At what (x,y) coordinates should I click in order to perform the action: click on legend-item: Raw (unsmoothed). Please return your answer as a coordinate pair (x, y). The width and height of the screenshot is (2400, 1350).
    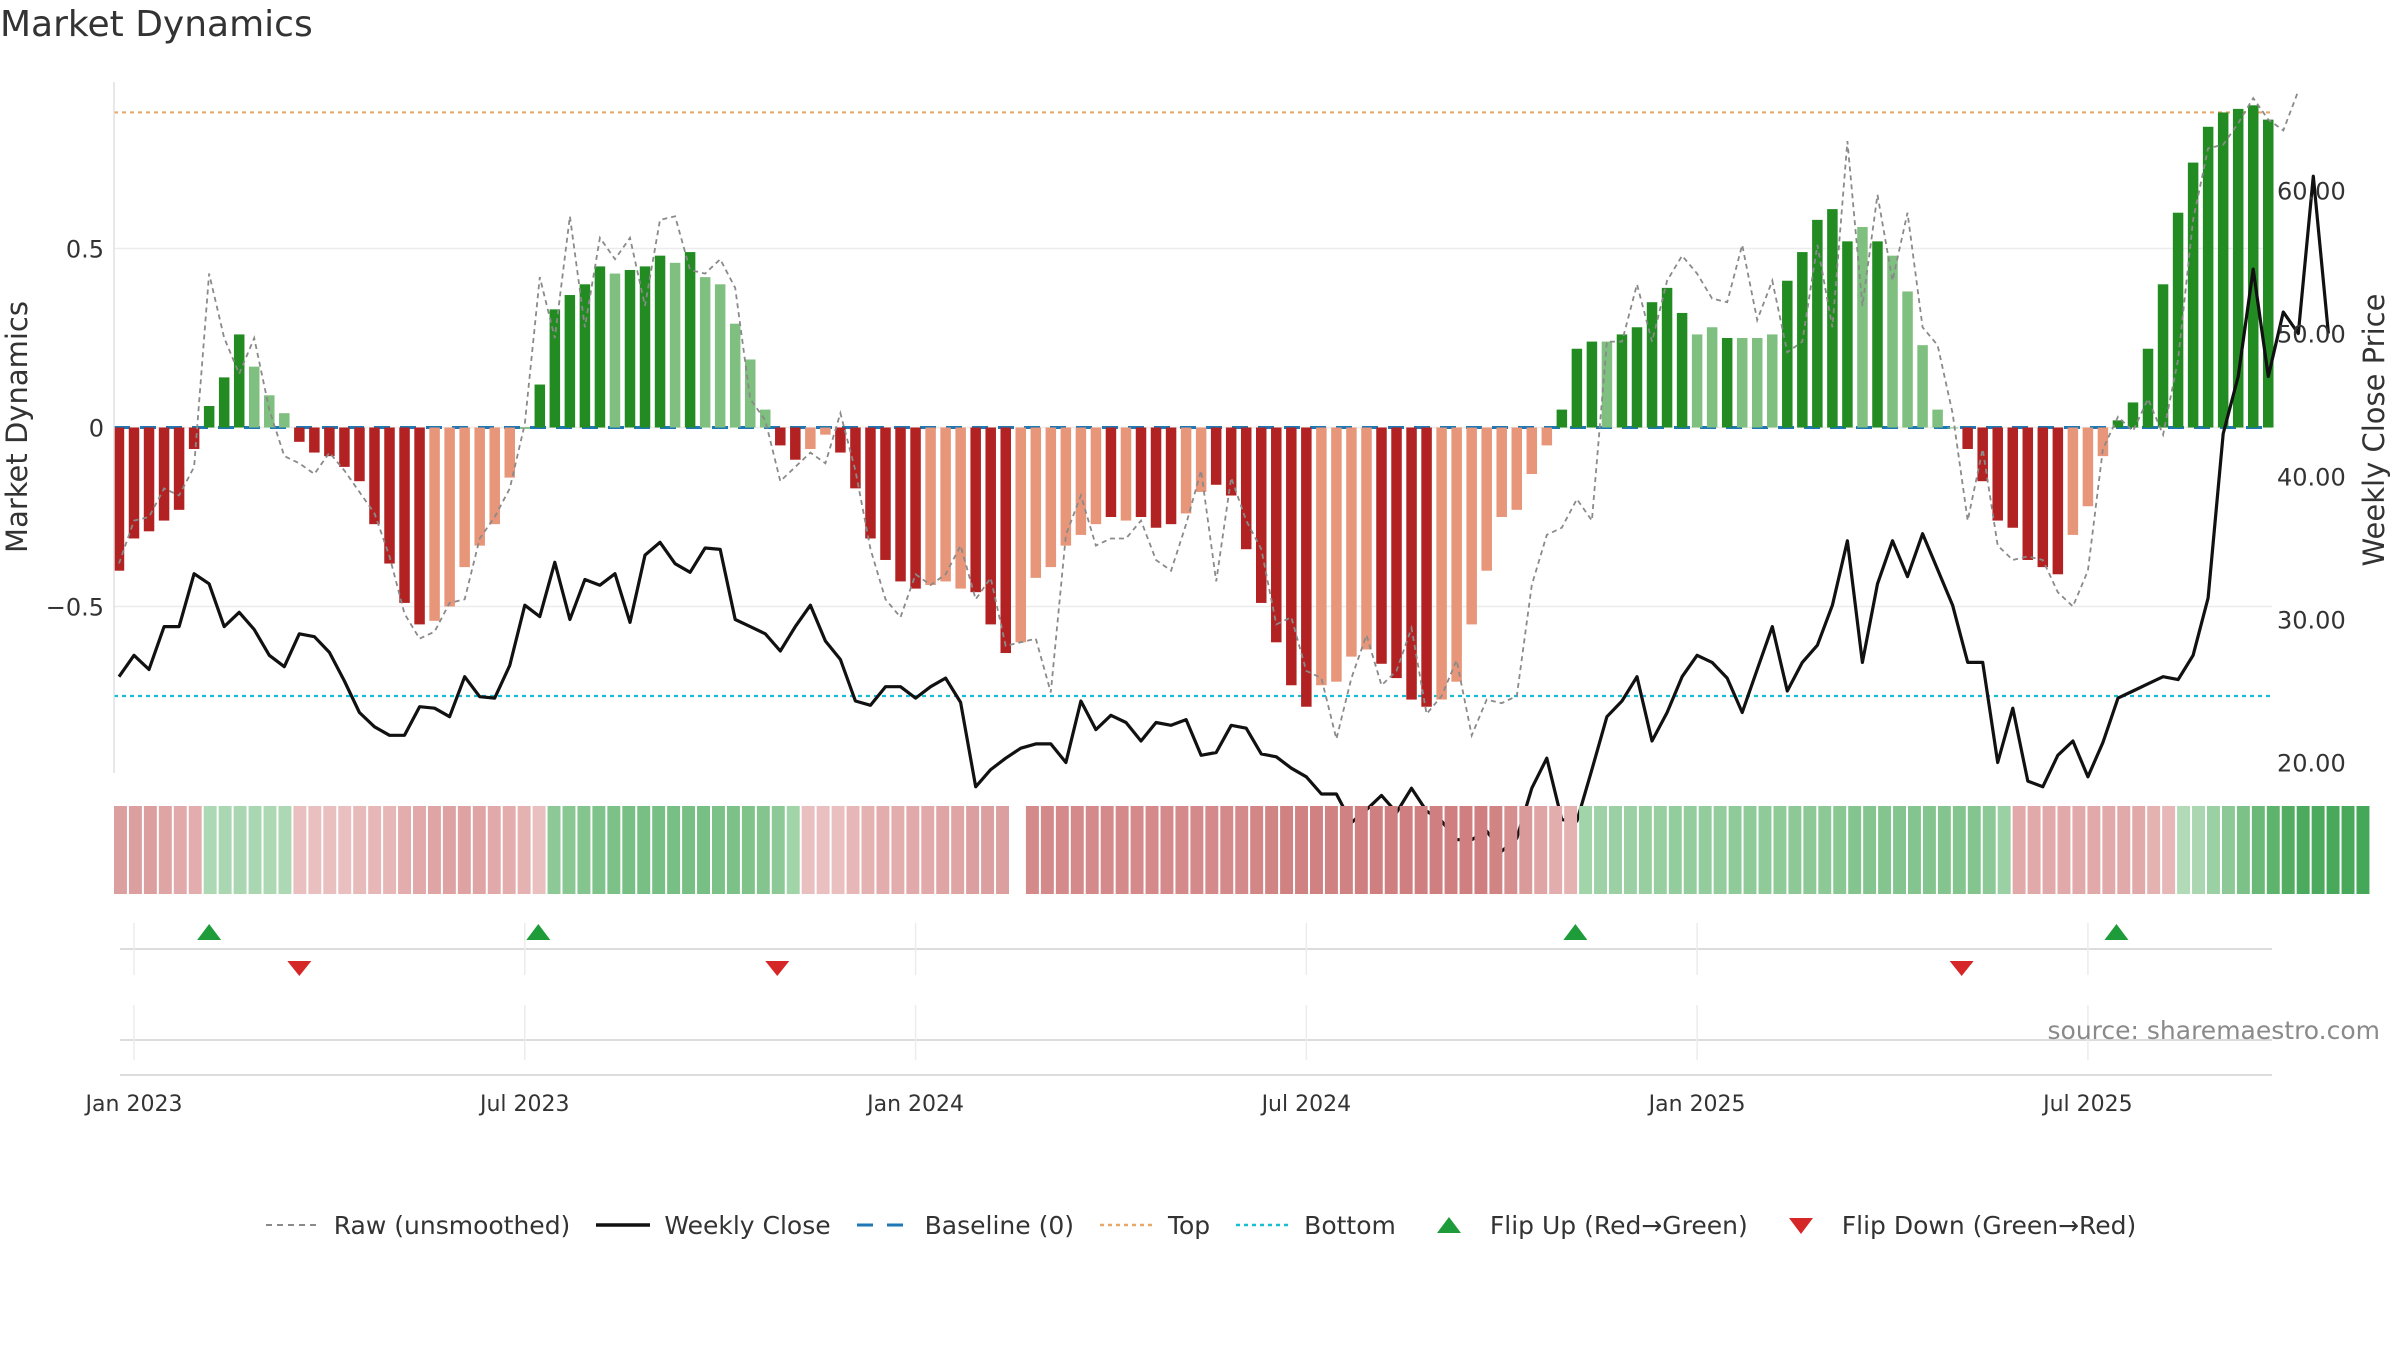
    Looking at the image, I should click on (417, 1225).